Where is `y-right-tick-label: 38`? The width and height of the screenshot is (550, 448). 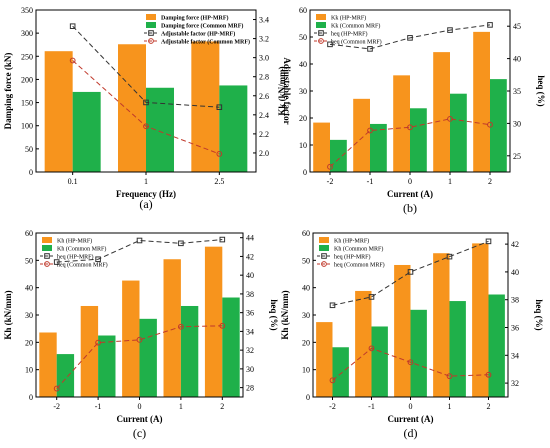 y-right-tick-label: 38 is located at coordinates (515, 300).